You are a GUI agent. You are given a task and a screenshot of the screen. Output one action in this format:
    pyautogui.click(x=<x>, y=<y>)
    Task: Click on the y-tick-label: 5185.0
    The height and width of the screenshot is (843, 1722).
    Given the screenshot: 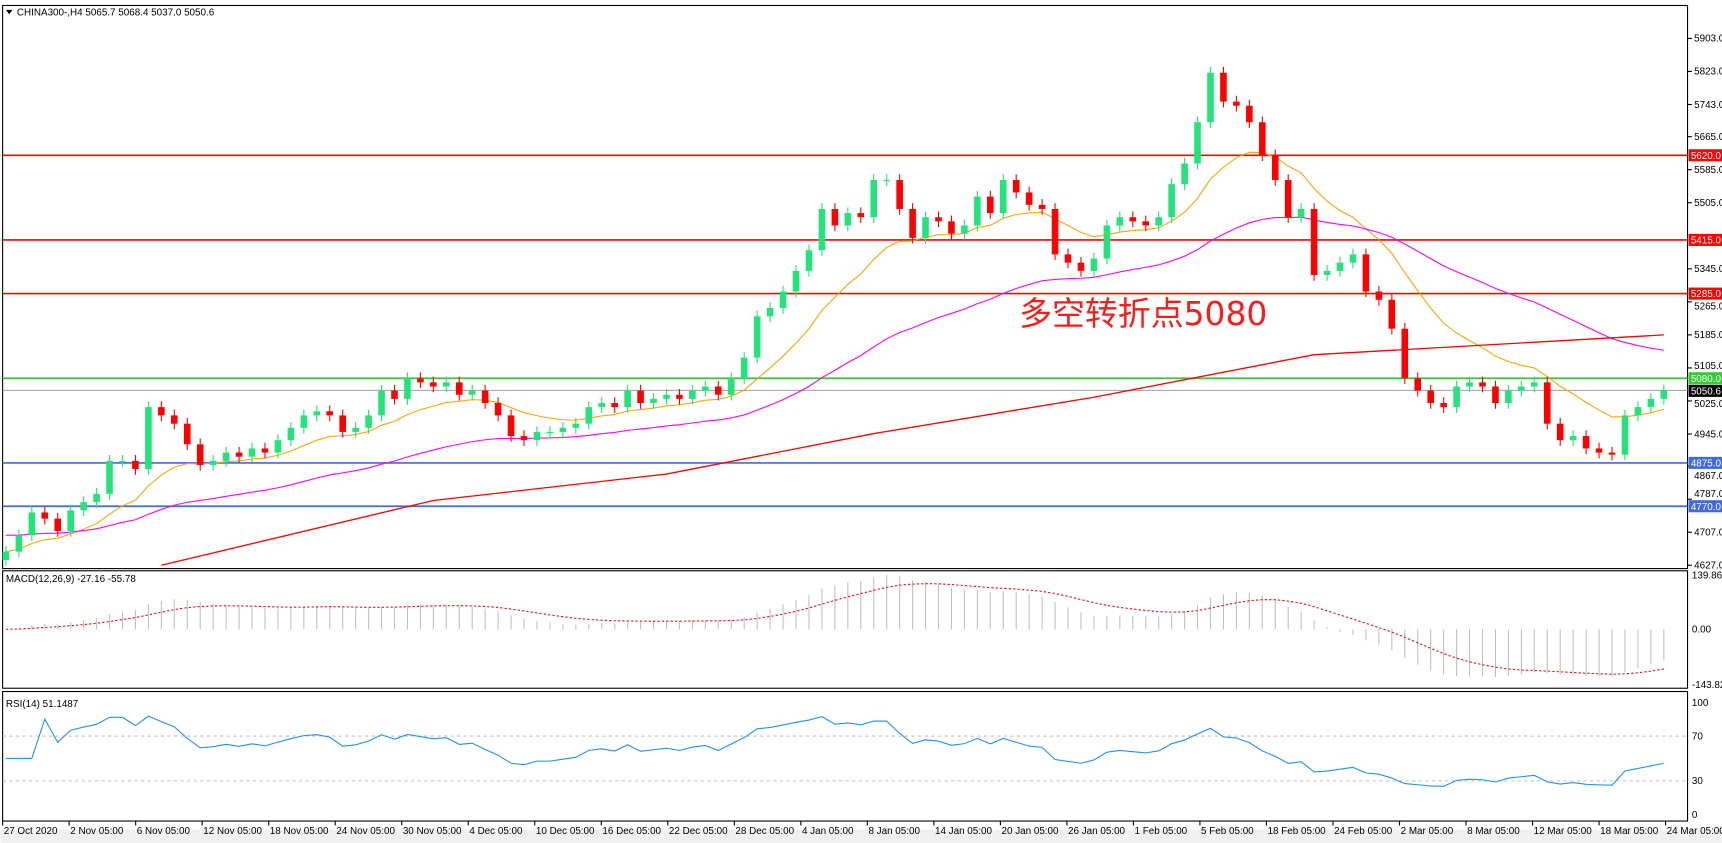 What is the action you would take?
    pyautogui.click(x=1708, y=335)
    